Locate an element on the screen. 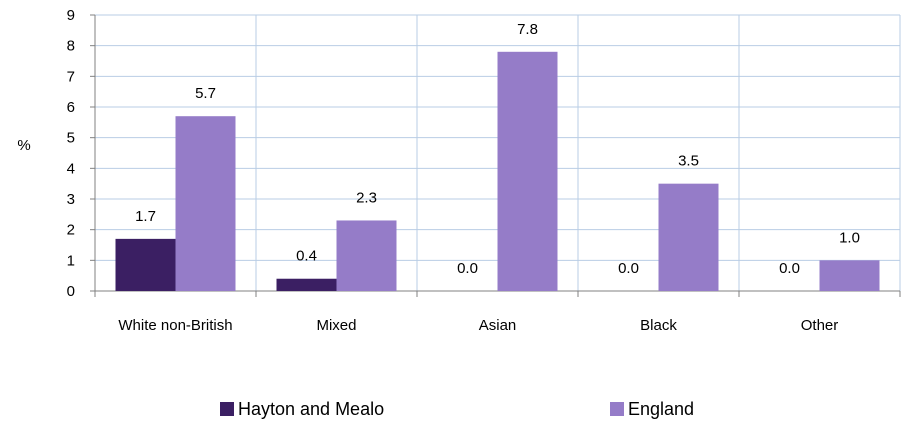  y-axis-label: % is located at coordinates (23, 145).